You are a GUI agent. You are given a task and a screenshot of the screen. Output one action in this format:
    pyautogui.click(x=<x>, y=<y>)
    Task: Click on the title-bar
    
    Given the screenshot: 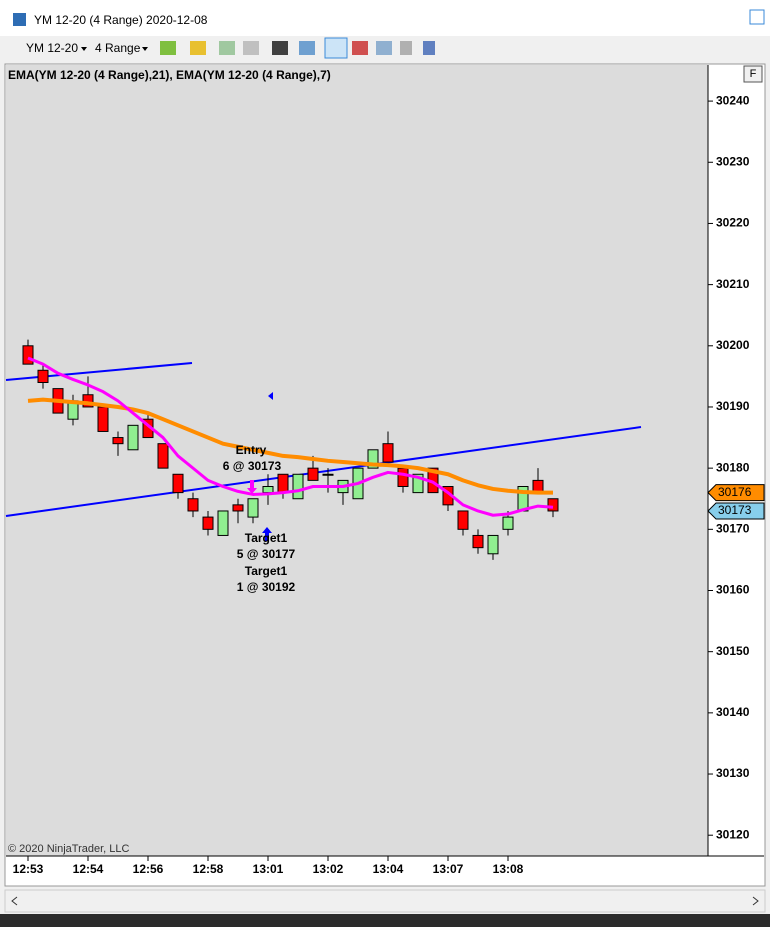 What is the action you would take?
    pyautogui.click(x=385, y=18)
    